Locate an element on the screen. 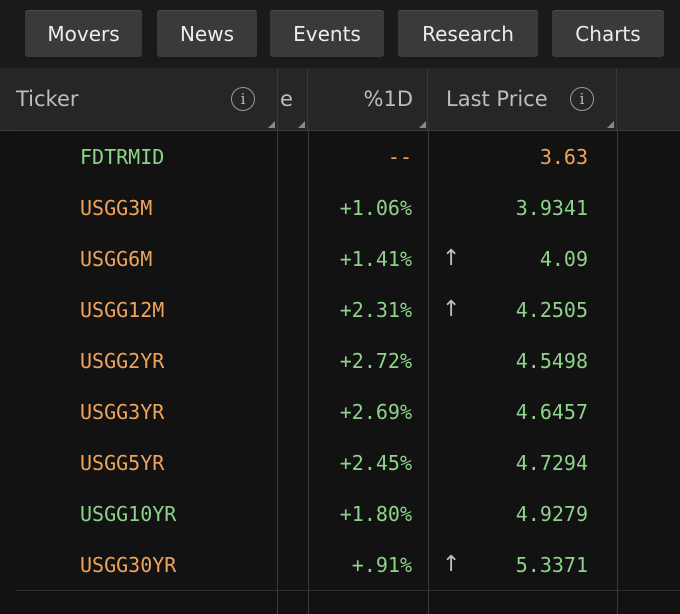  change-cell: +1.41% is located at coordinates (375, 258).